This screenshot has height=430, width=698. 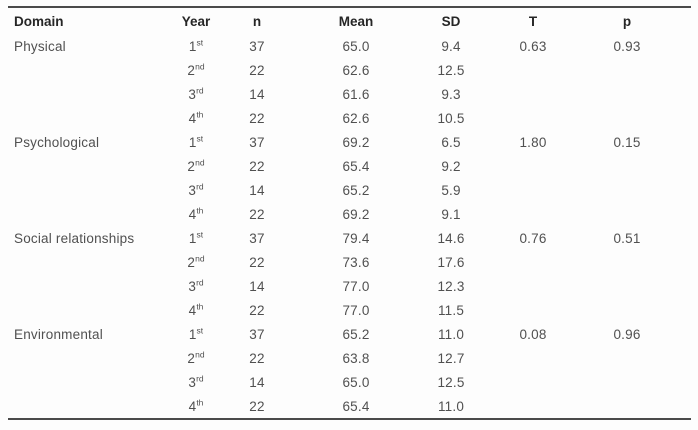 What do you see at coordinates (451, 238) in the screenshot?
I see `cell-sd: 14.6` at bounding box center [451, 238].